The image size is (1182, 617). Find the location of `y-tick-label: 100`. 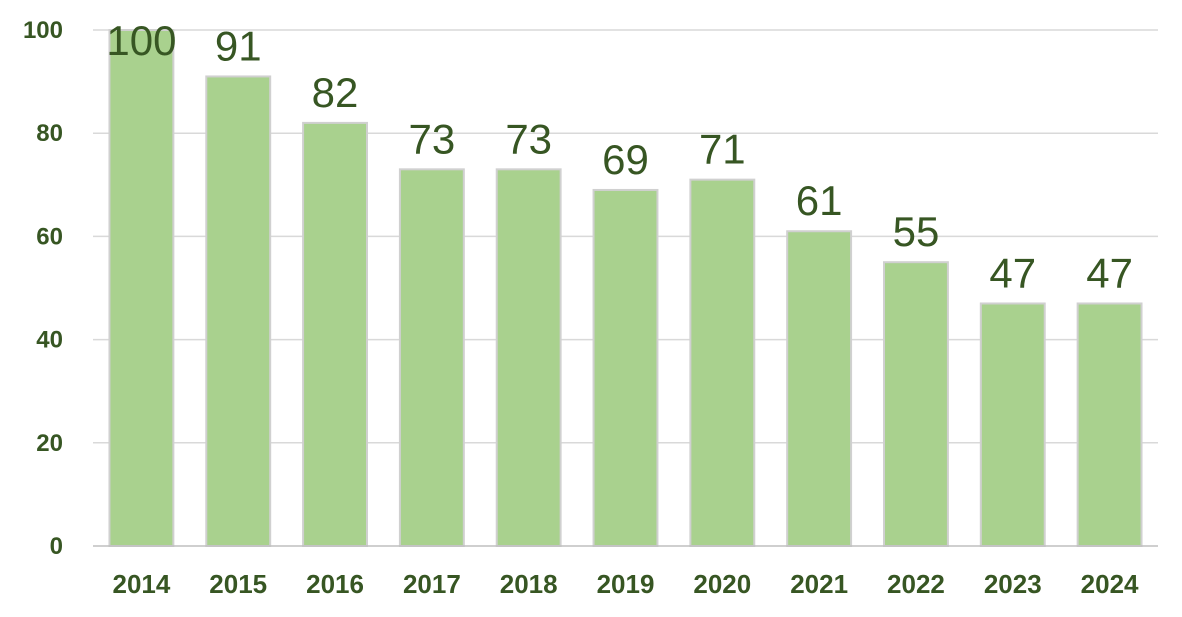

y-tick-label: 100 is located at coordinates (43, 30).